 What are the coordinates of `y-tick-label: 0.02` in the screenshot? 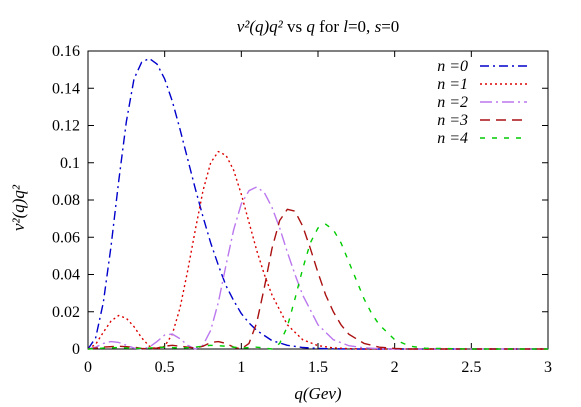 It's located at (66, 312).